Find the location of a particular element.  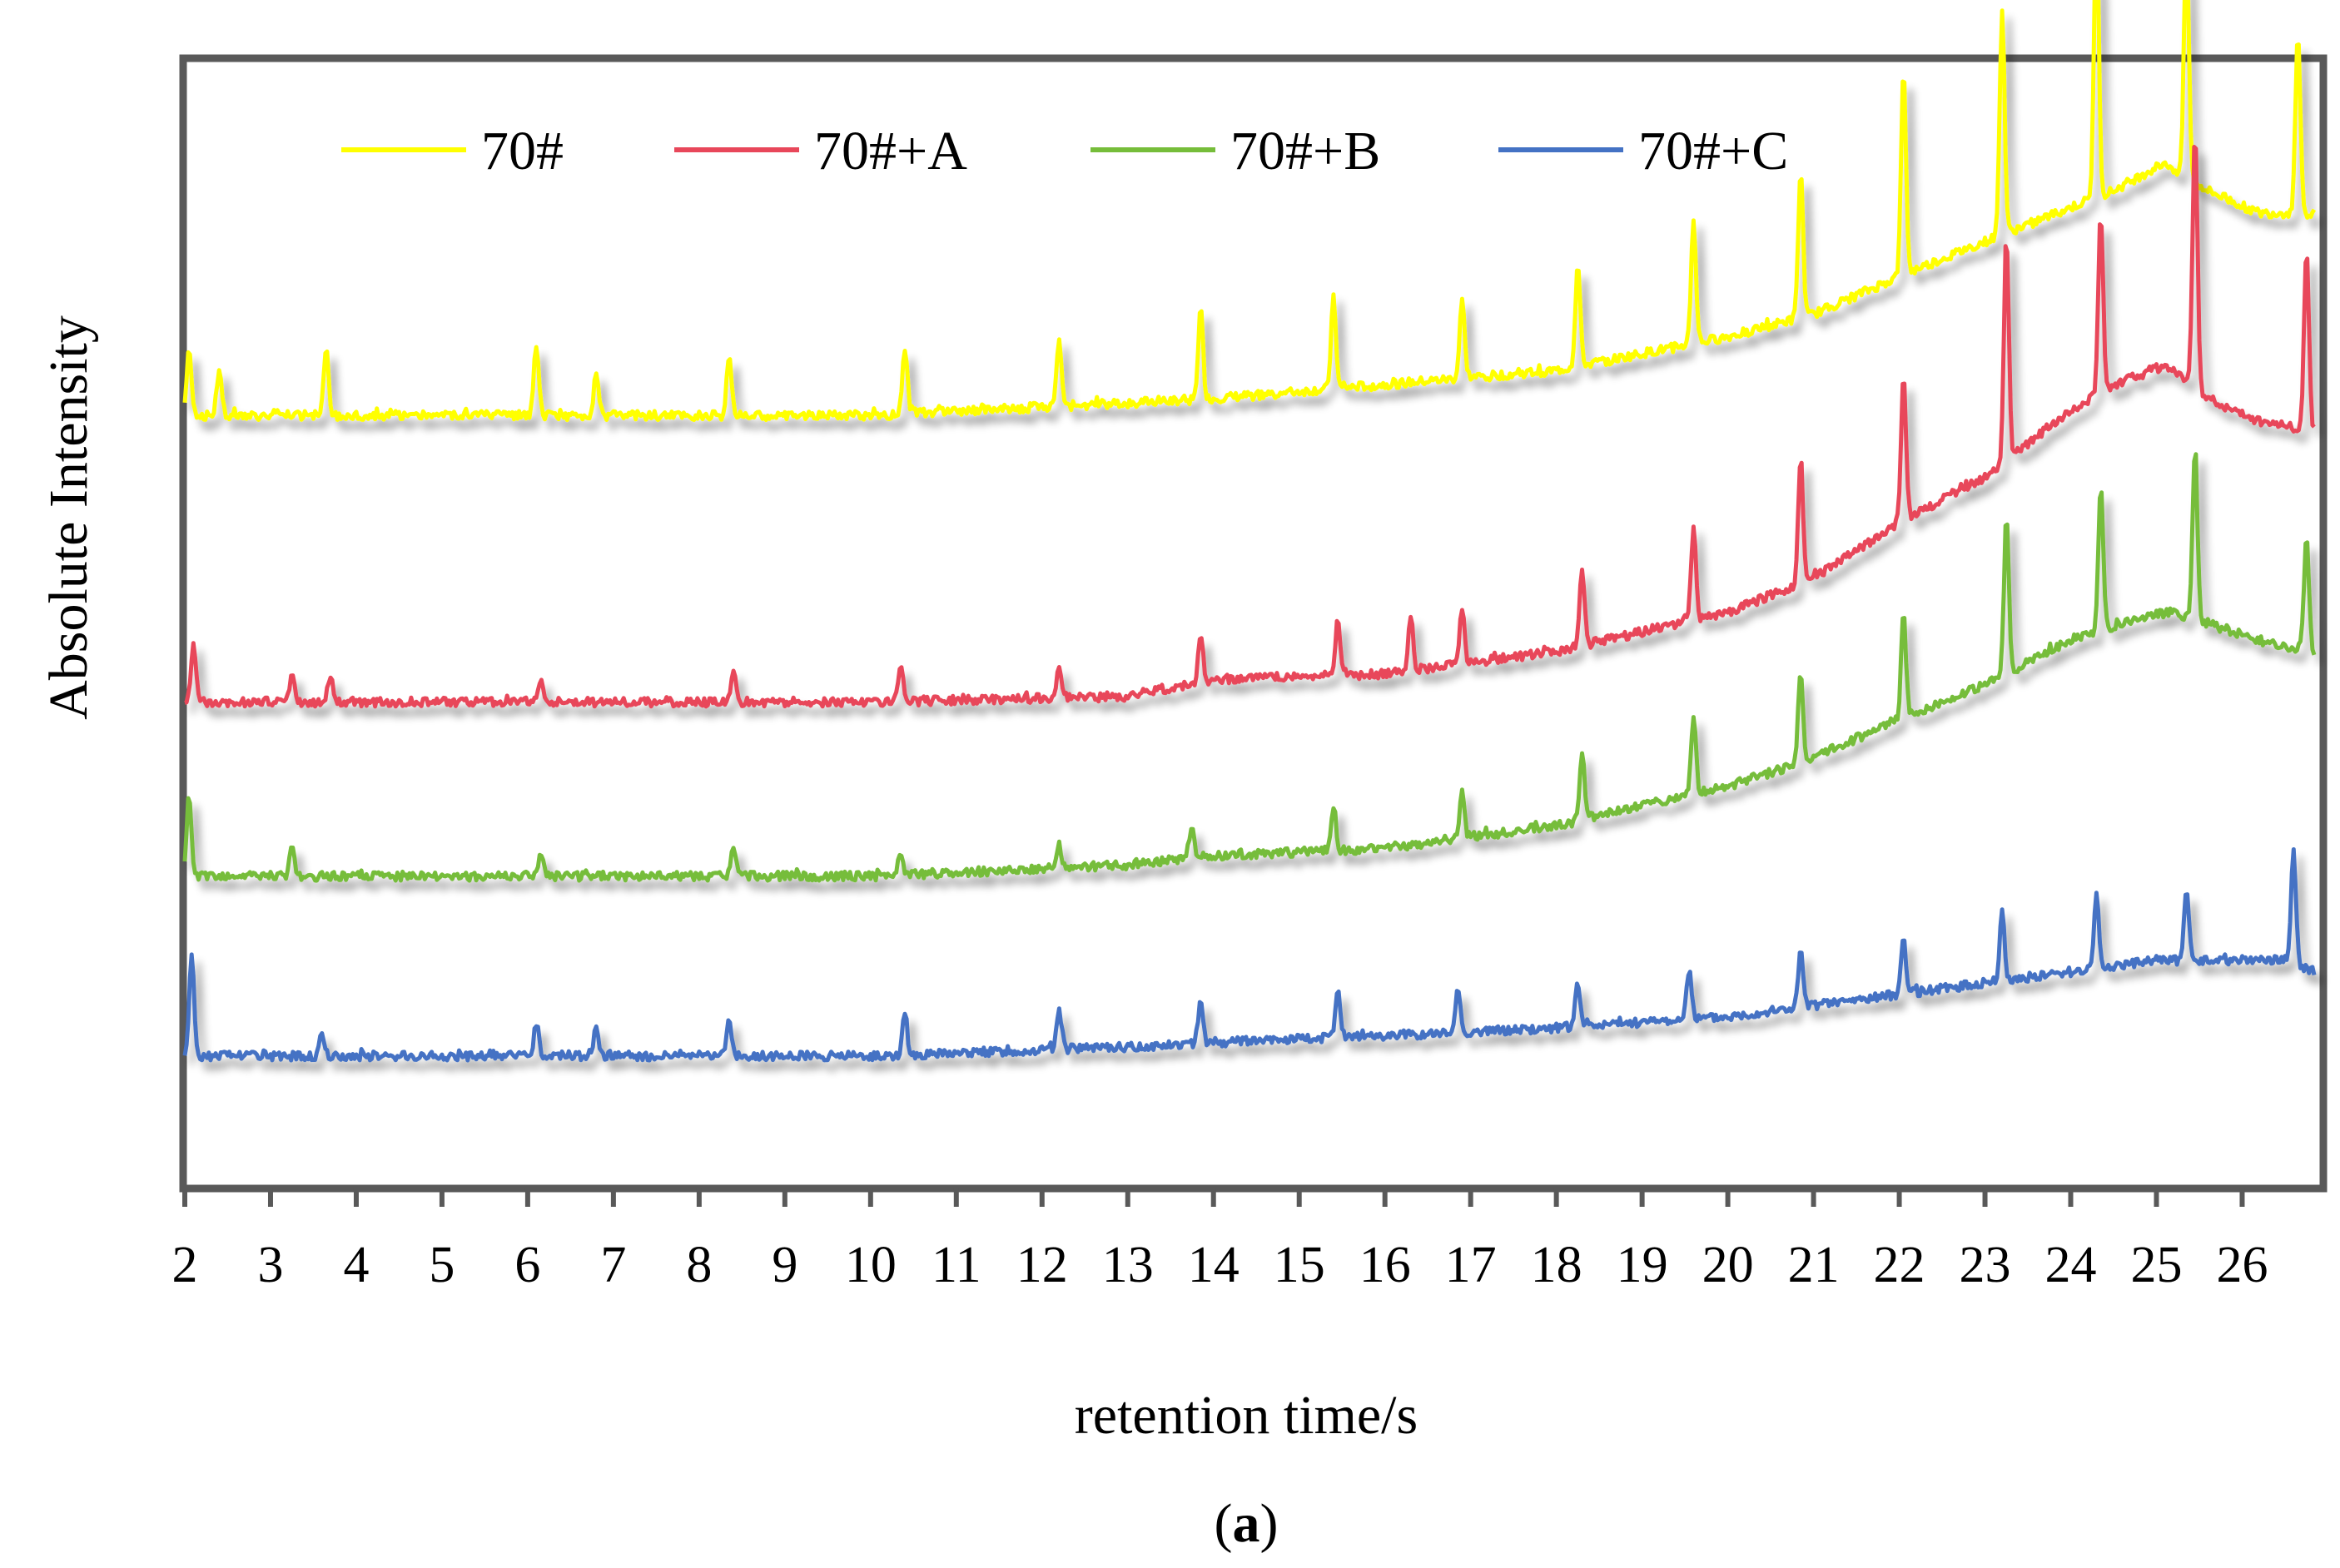

legend-label-70: 70# is located at coordinates (522, 151).